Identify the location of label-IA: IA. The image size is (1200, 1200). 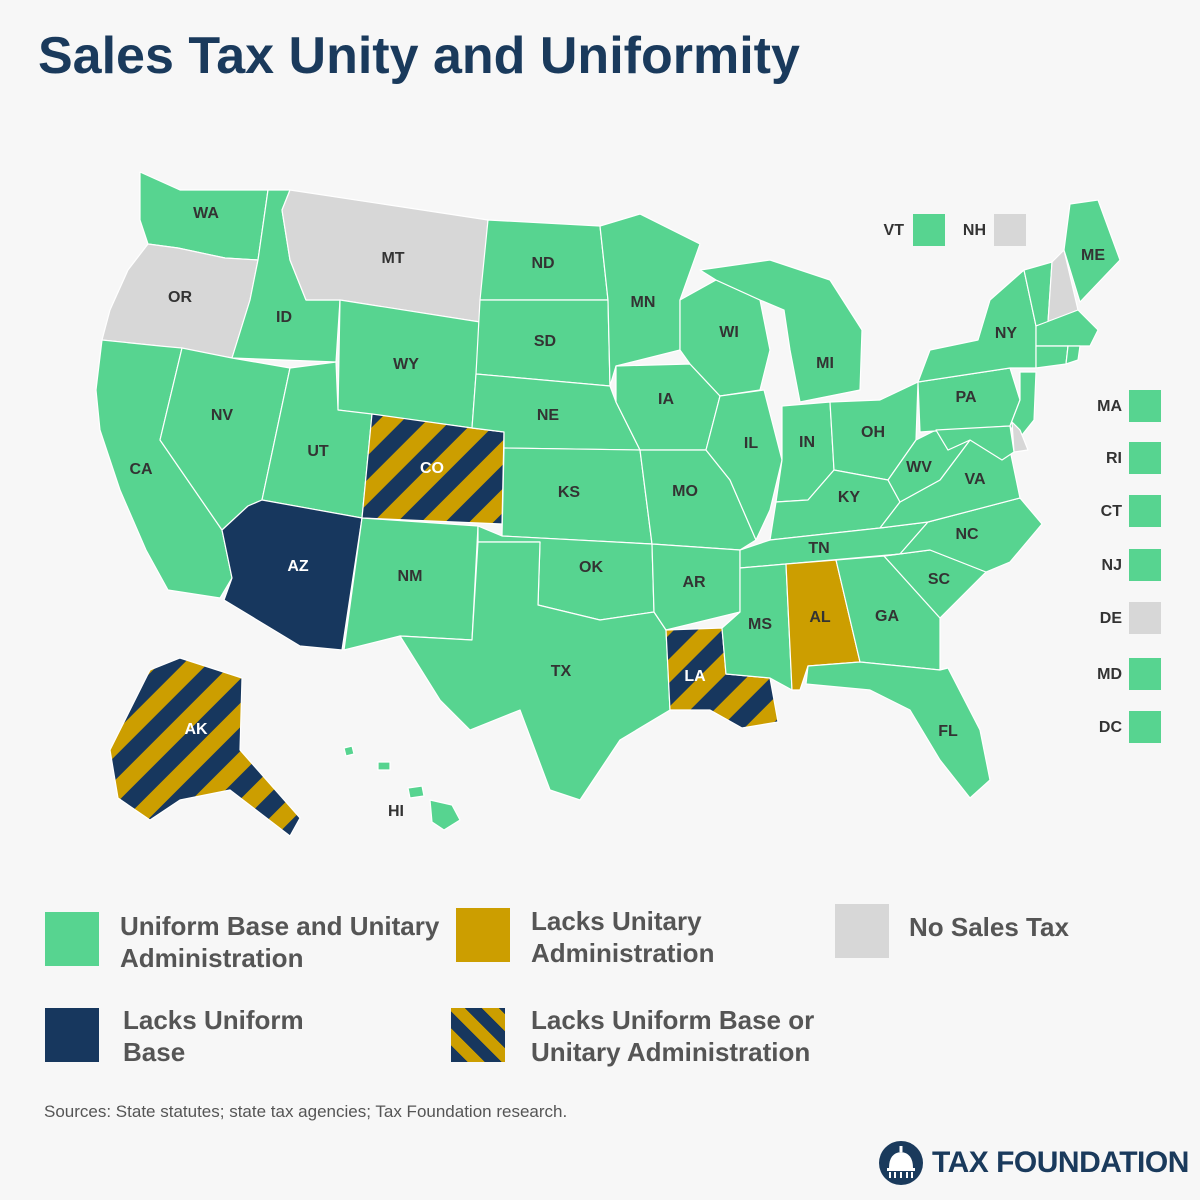
(666, 399).